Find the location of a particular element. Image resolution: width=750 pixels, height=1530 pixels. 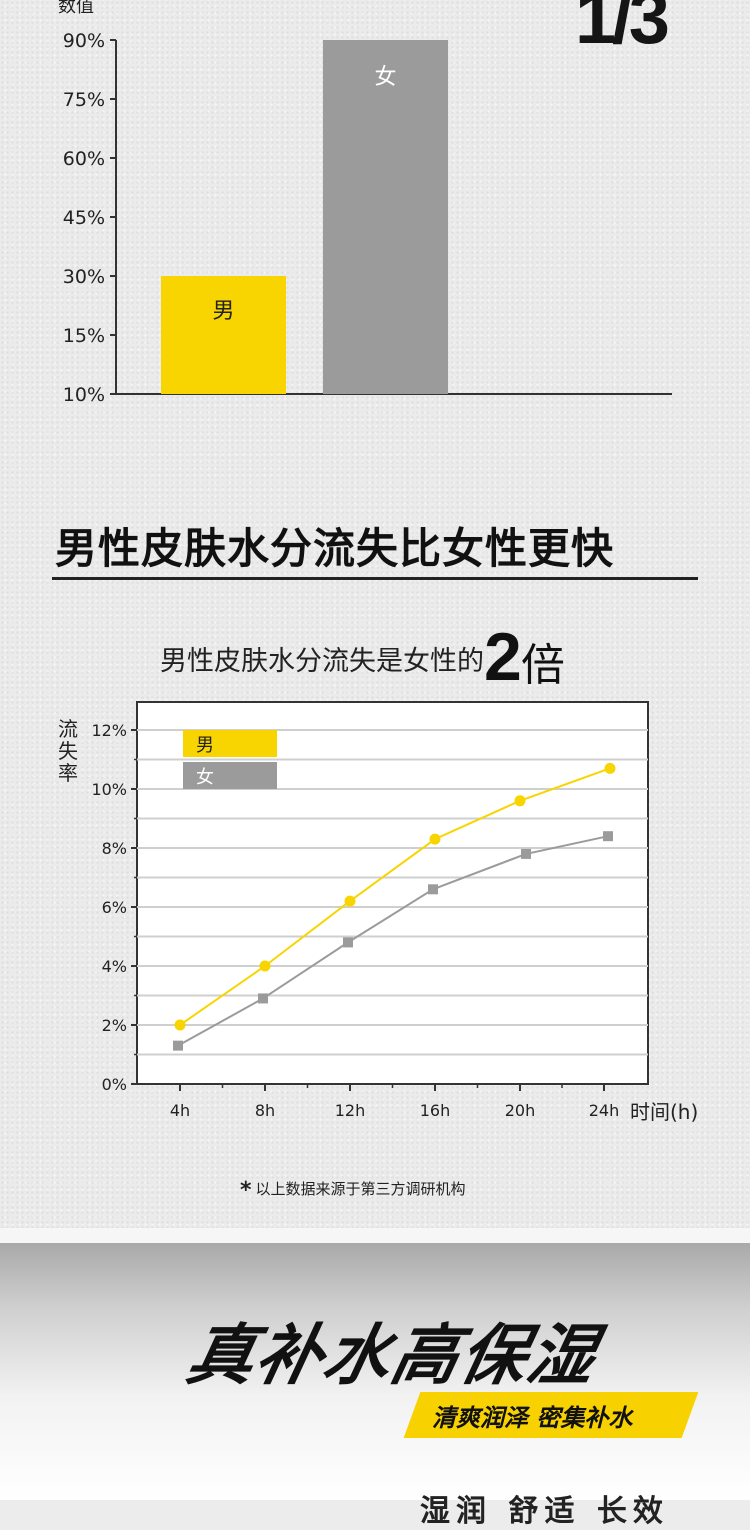

headline: 男性皮肤水分流失比女性更快 is located at coordinates (335, 548).